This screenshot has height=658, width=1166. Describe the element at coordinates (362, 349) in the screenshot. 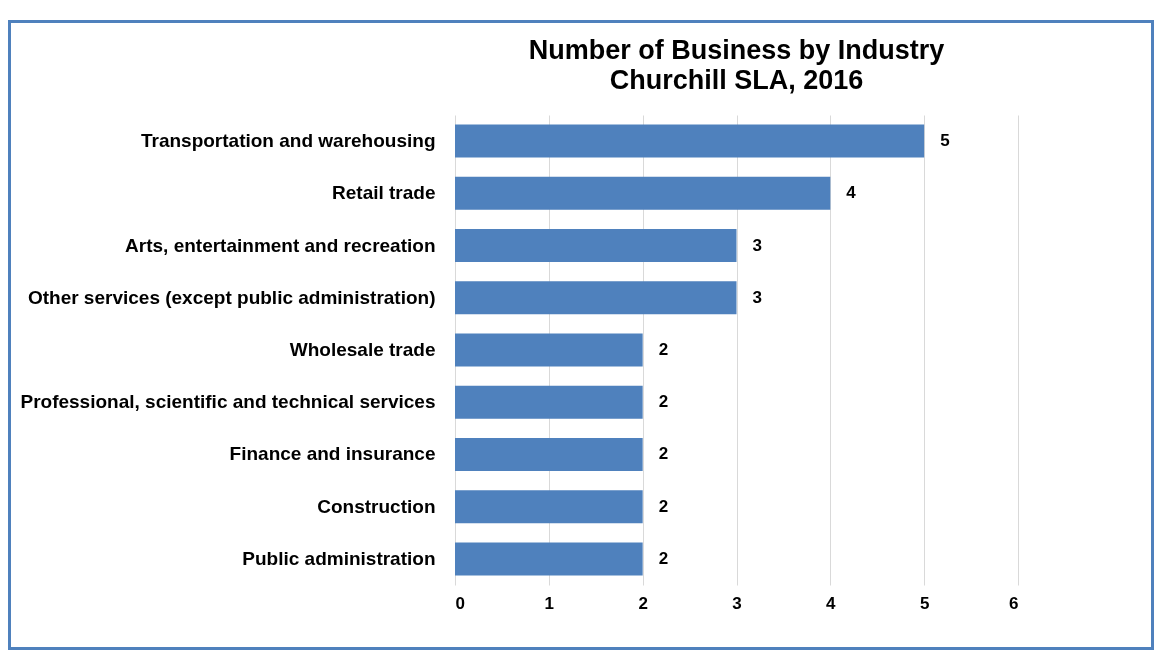

I see `y-tick-label: Wholesale trade` at that location.